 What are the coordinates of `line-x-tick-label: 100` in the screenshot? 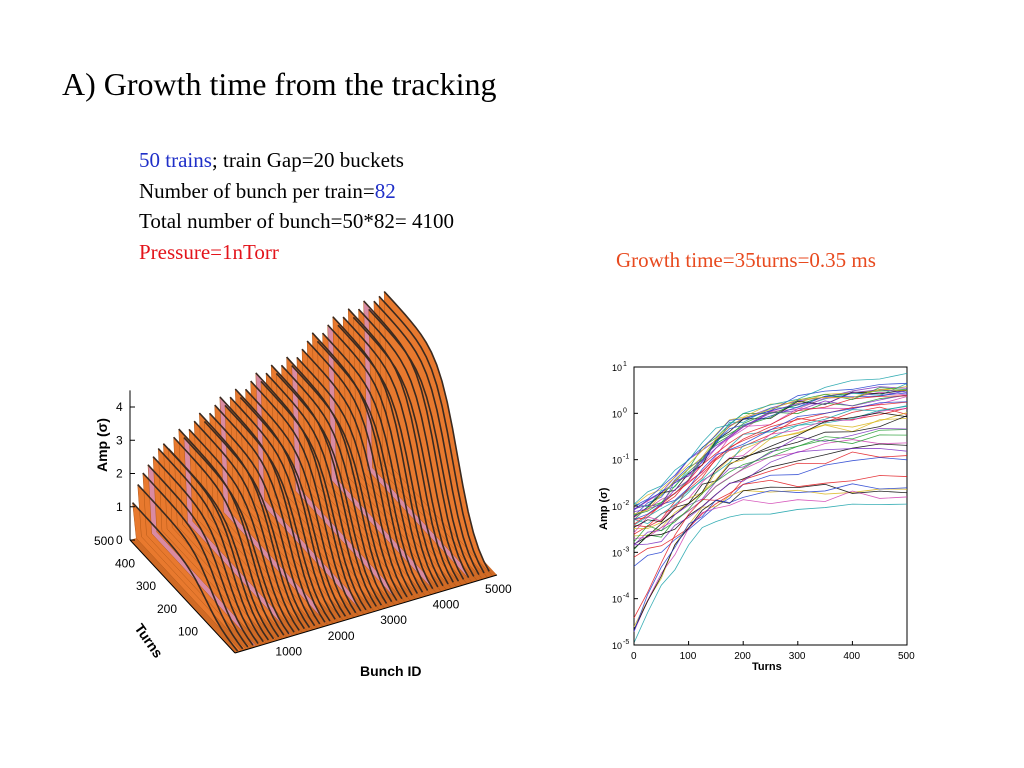 It's located at (688, 656).